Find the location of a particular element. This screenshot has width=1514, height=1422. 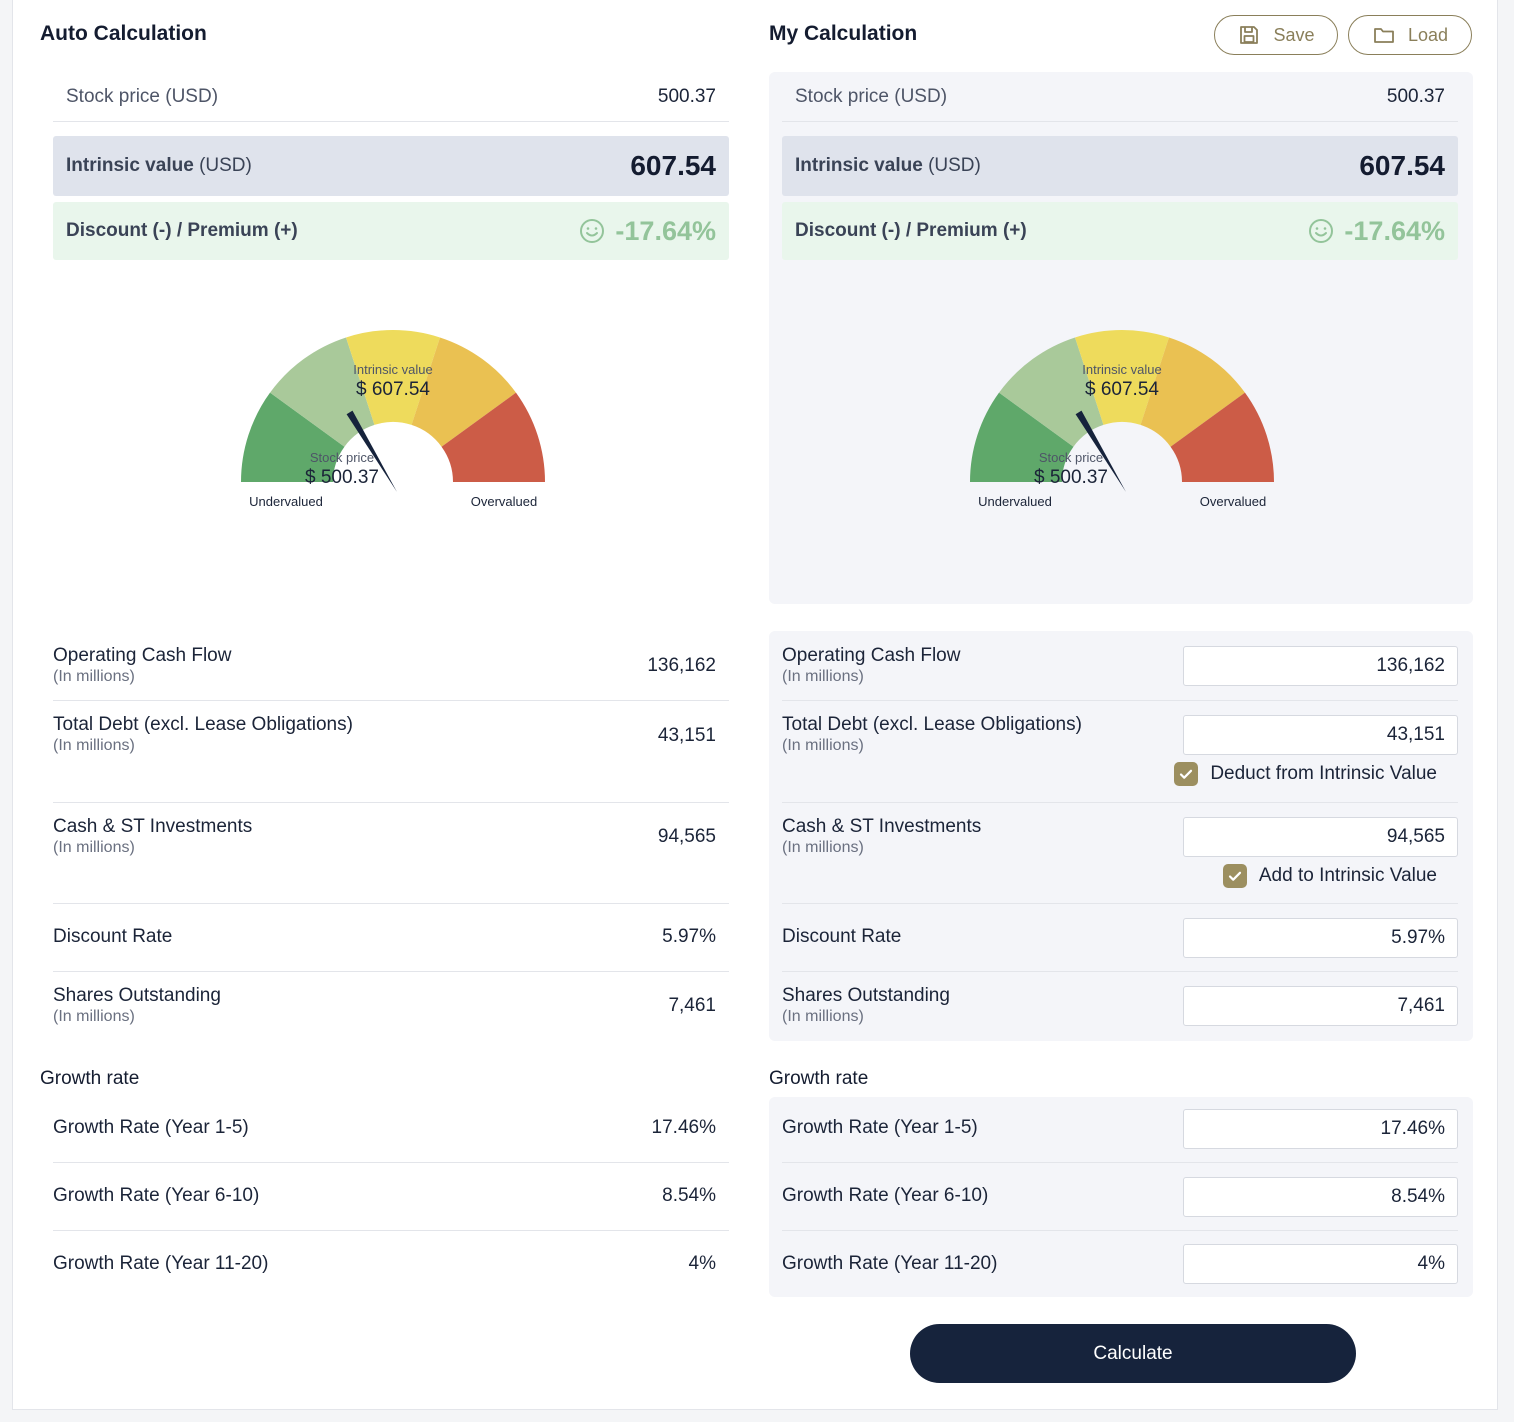

growth-2-row: Growth Rate (Year 6-10) 8.54% is located at coordinates (391, 1197).